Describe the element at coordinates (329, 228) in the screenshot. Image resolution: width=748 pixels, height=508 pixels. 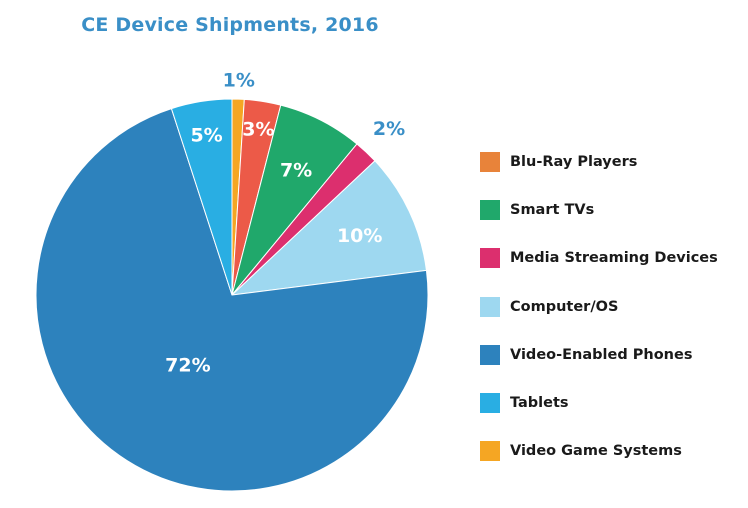
I see `pie-slice-computer-os` at that location.